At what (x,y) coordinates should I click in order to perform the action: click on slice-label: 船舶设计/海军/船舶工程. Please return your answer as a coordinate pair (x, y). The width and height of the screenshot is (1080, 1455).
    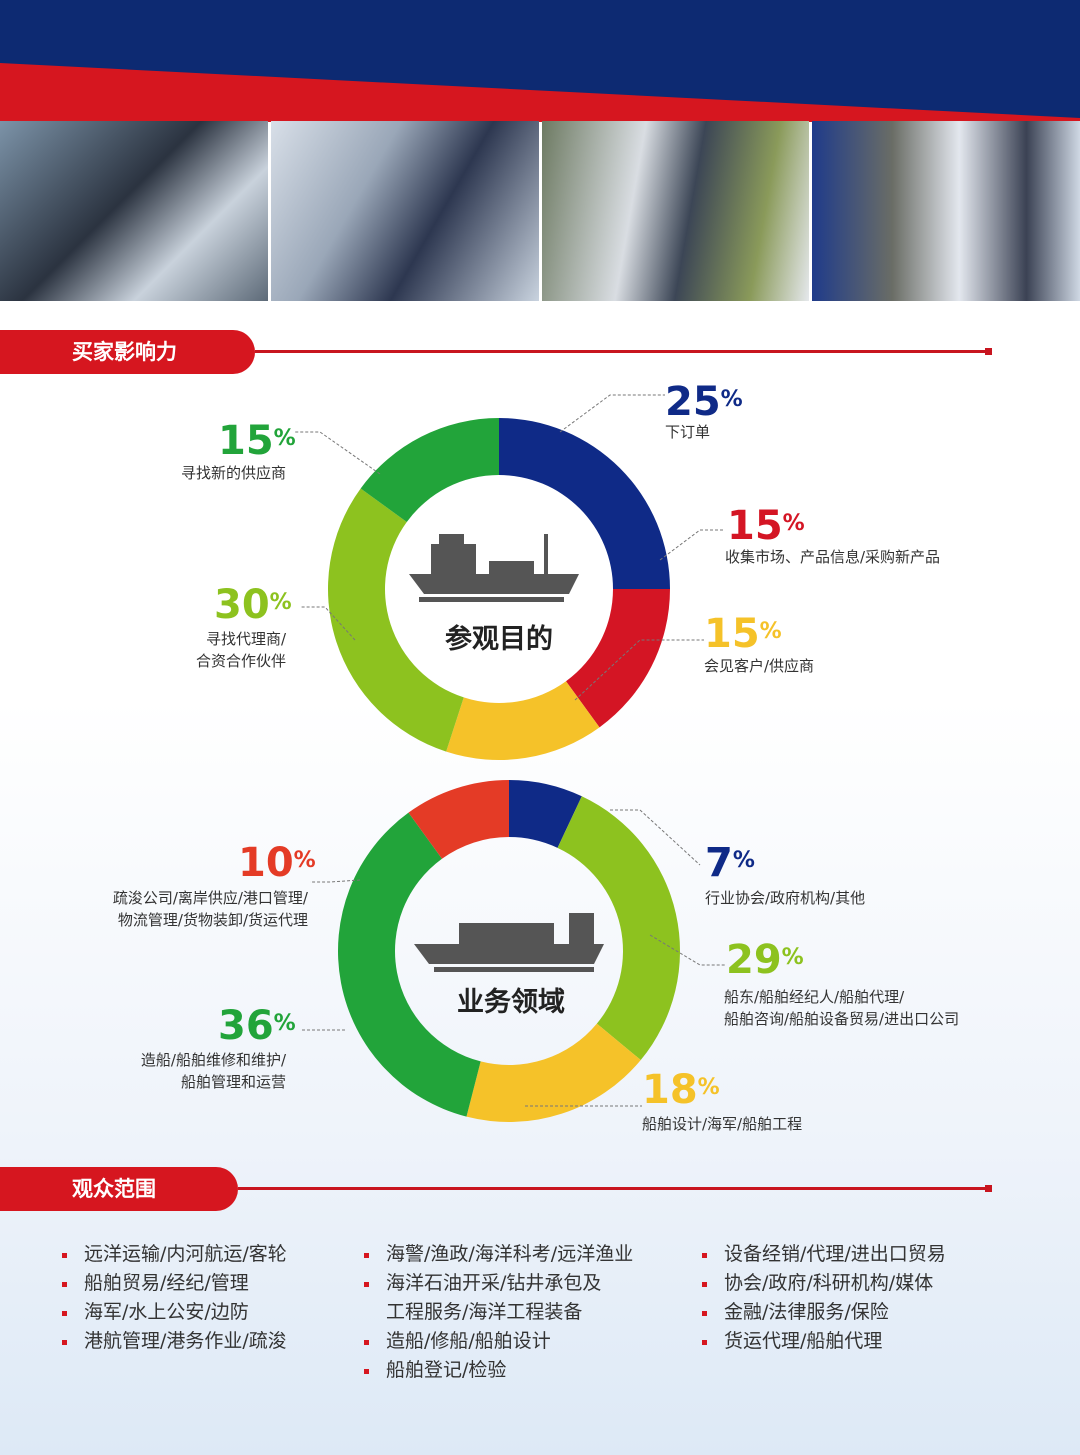
    Looking at the image, I should click on (722, 1124).